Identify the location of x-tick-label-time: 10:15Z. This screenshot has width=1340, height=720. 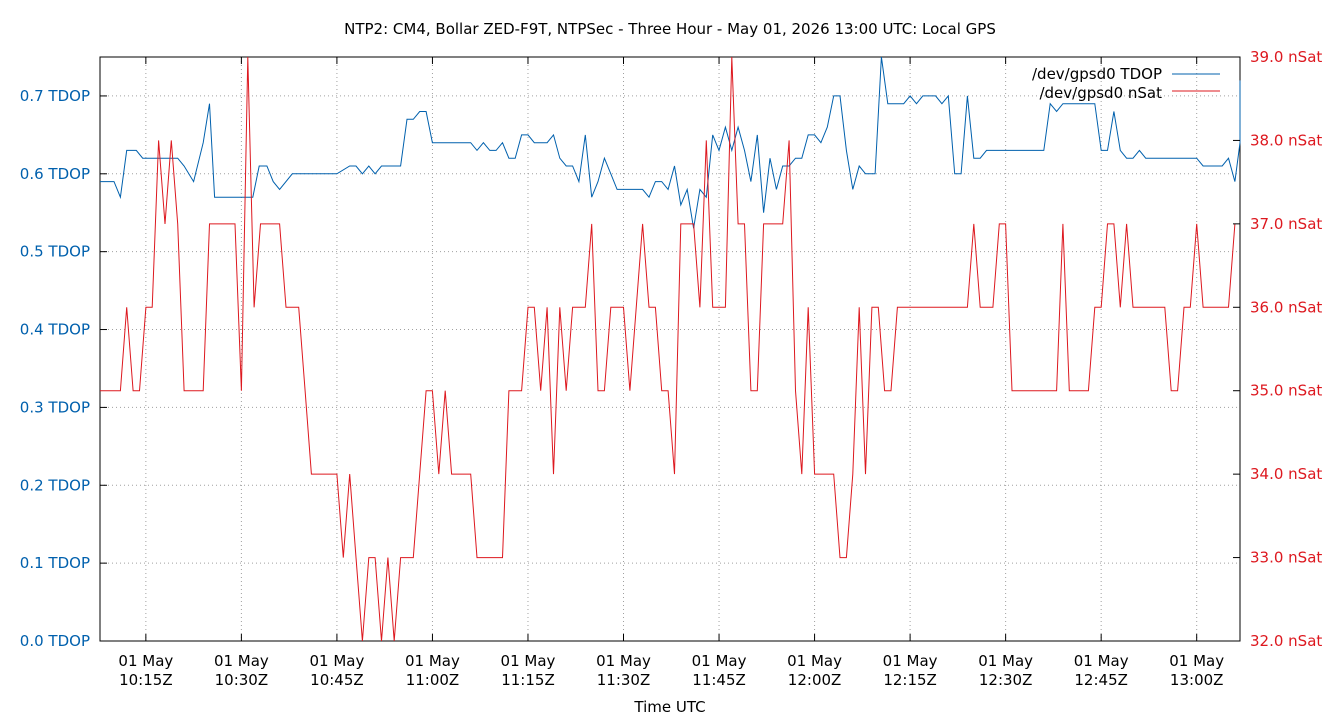
(146, 680).